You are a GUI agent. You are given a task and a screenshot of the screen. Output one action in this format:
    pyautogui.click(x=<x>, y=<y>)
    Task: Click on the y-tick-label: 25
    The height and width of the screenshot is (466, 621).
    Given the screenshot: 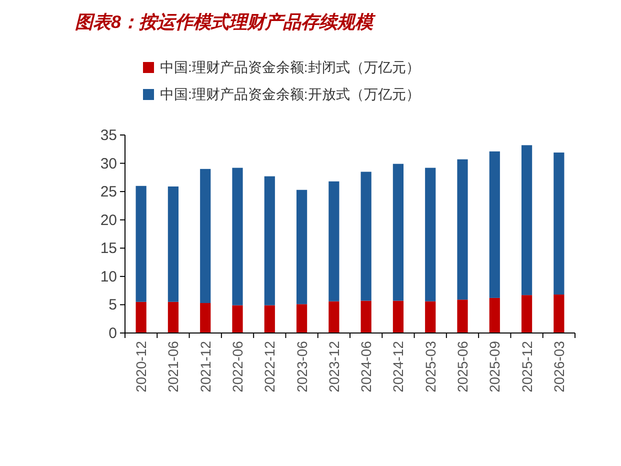 What is the action you would take?
    pyautogui.click(x=108, y=192)
    